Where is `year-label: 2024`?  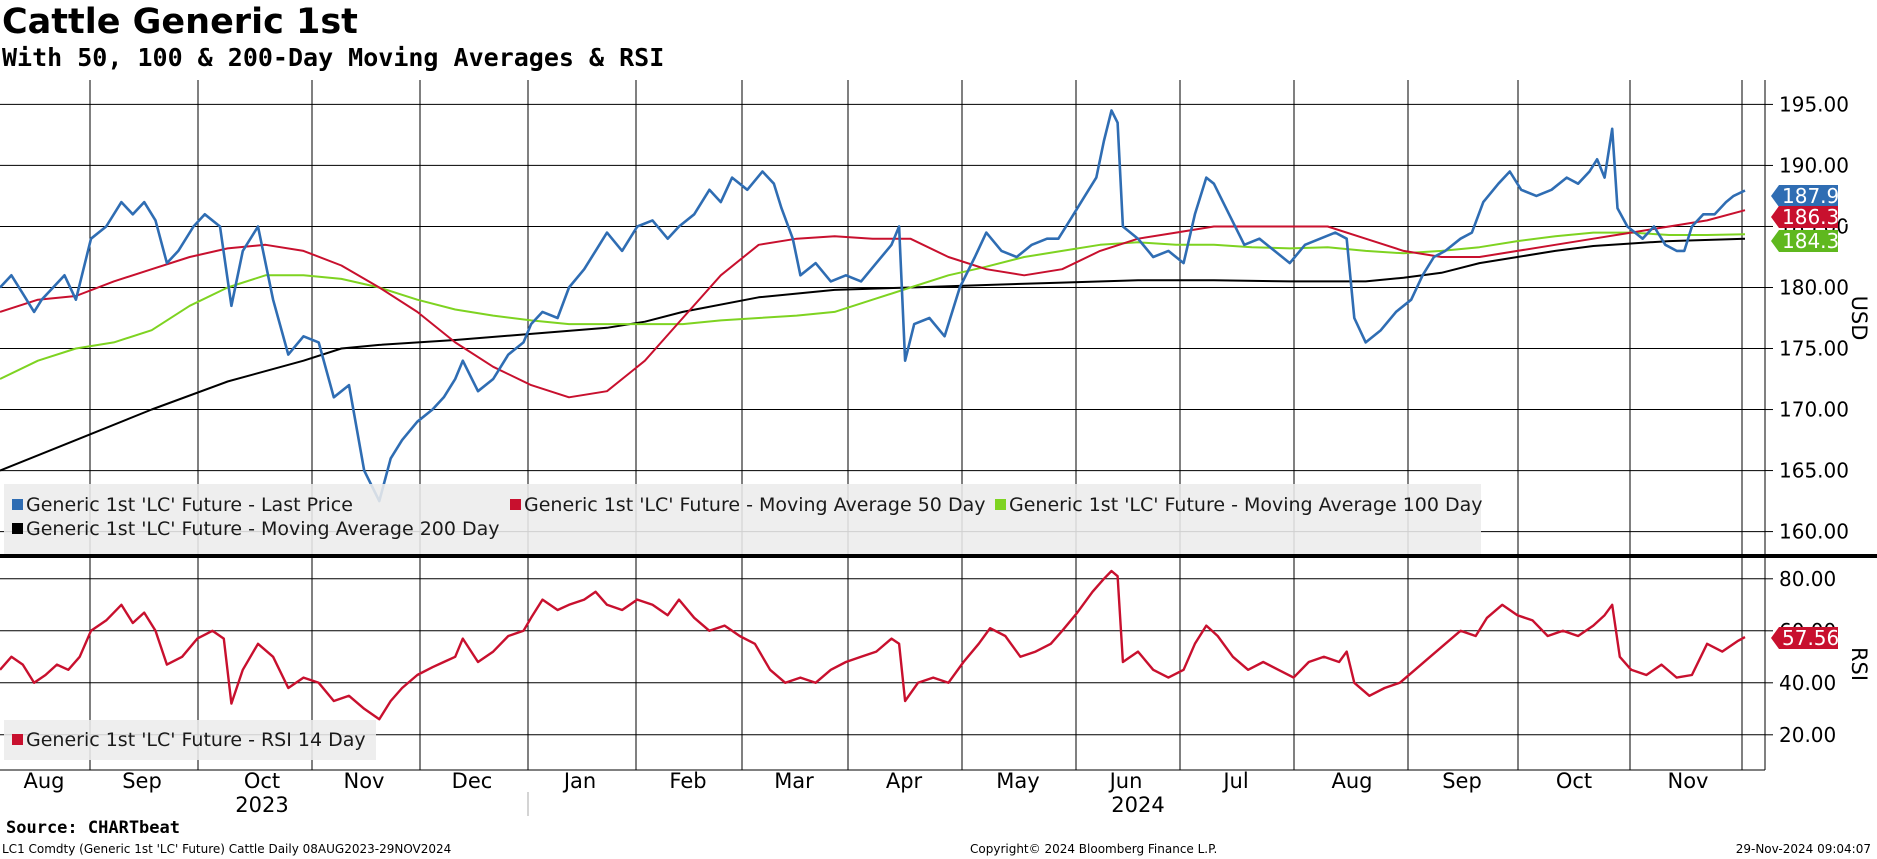
year-label: 2024 is located at coordinates (1137, 805).